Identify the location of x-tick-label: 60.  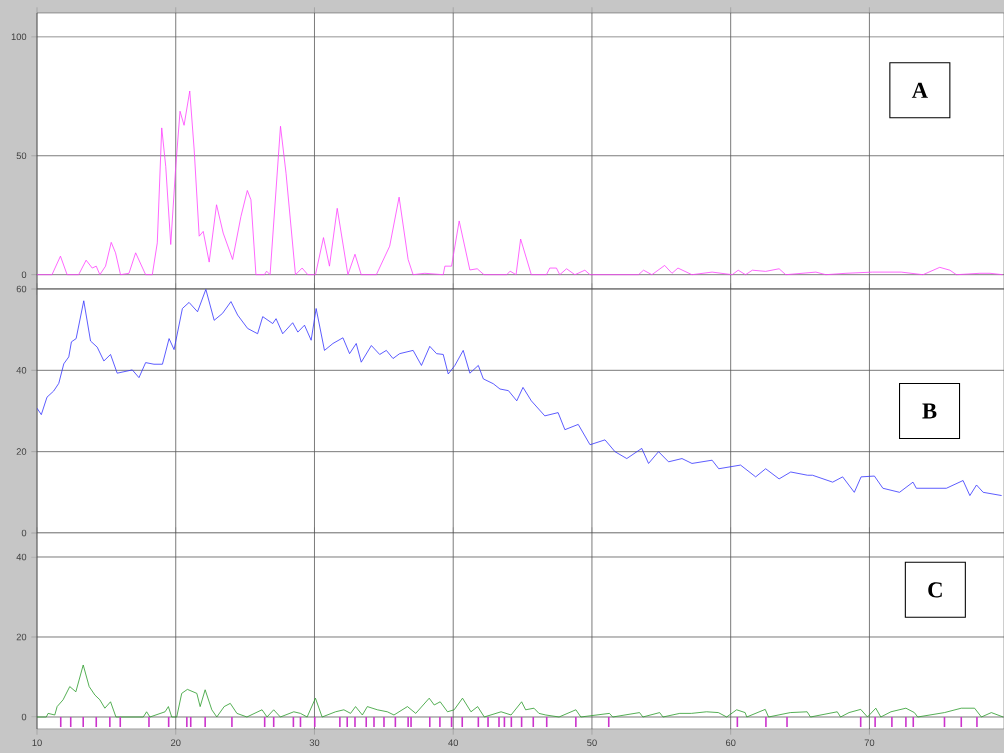
(730, 742).